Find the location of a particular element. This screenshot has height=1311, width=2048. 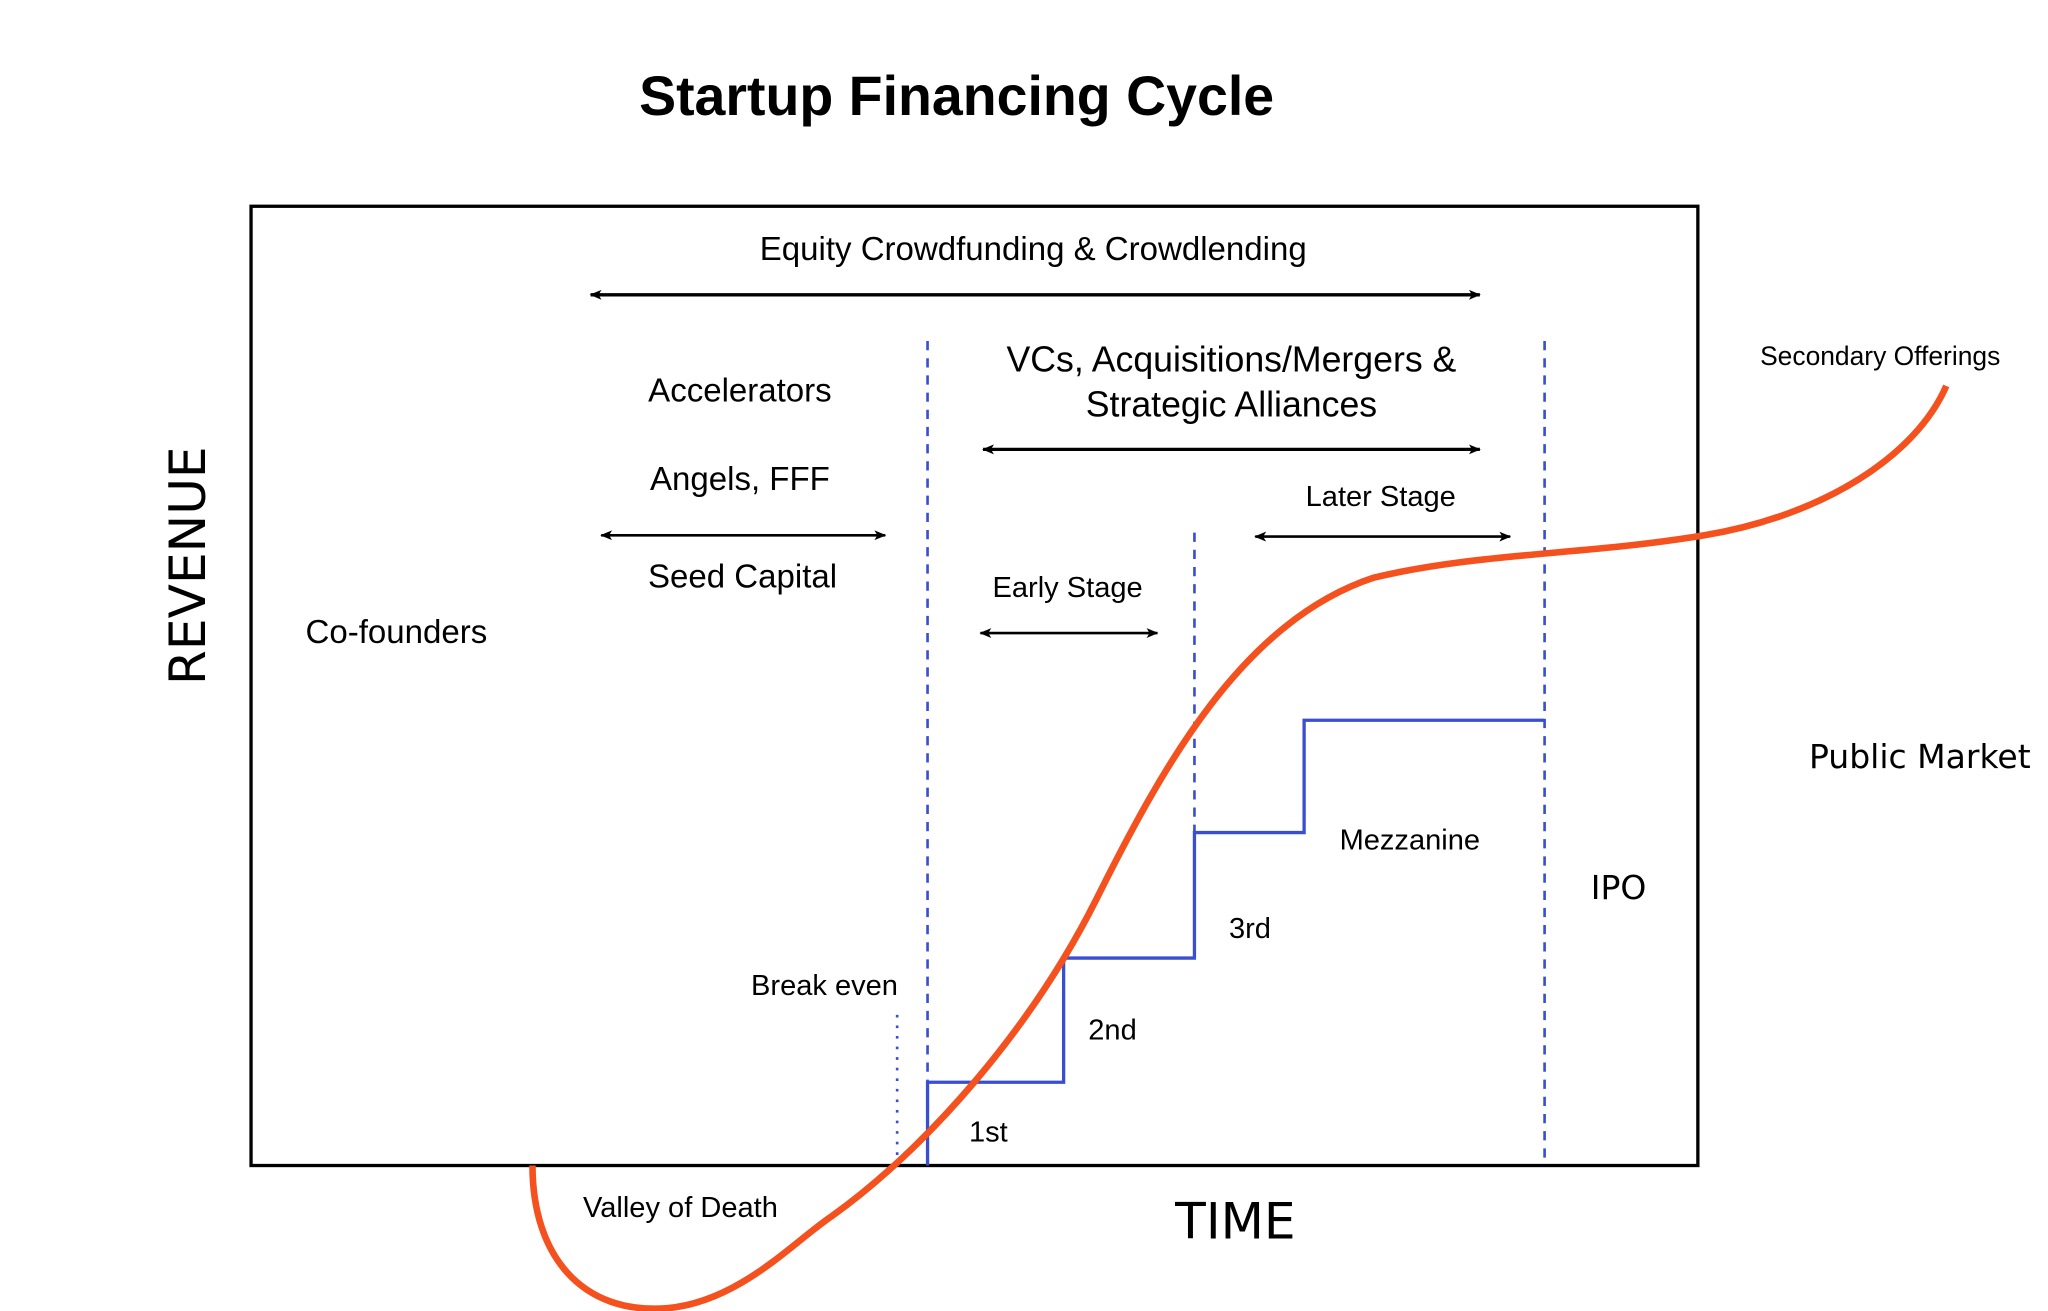

label: Accelerators is located at coordinates (740, 389).